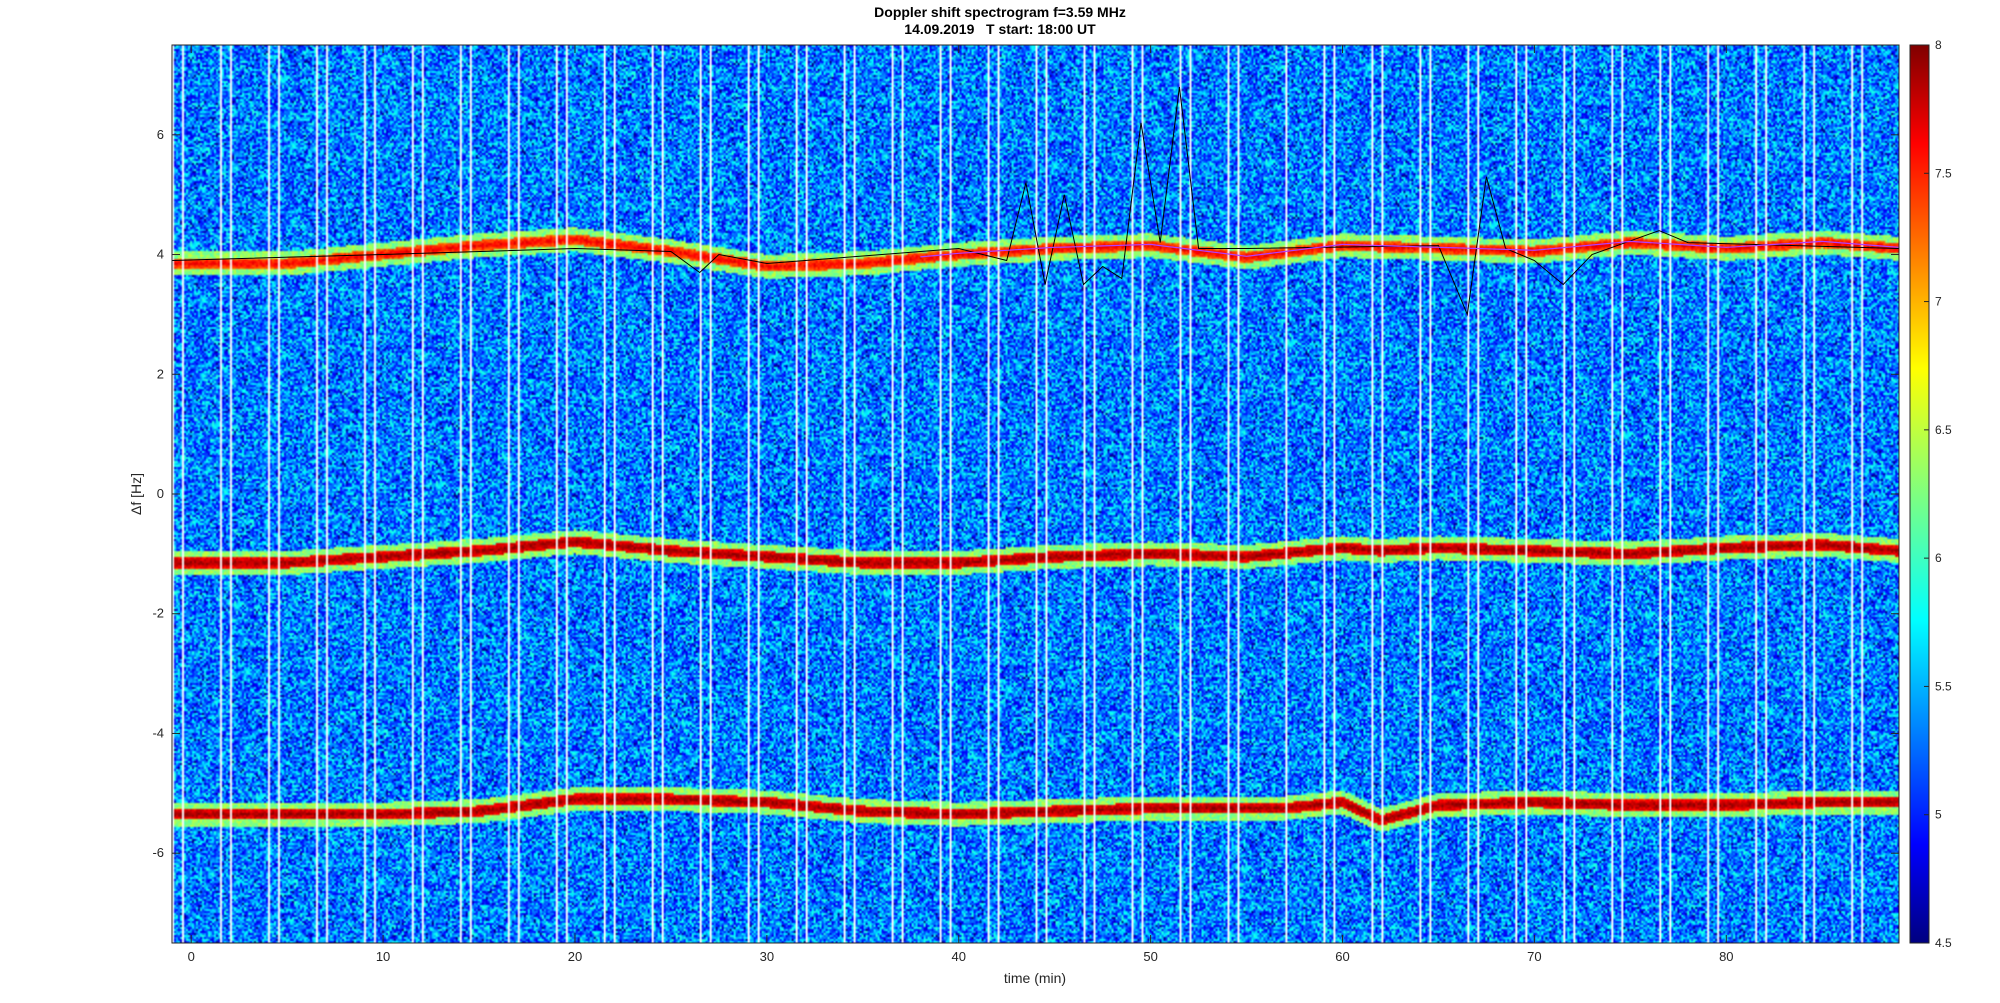 This screenshot has height=1003, width=2000. Describe the element at coordinates (383, 956) in the screenshot. I see `x-tick-label: 10` at that location.